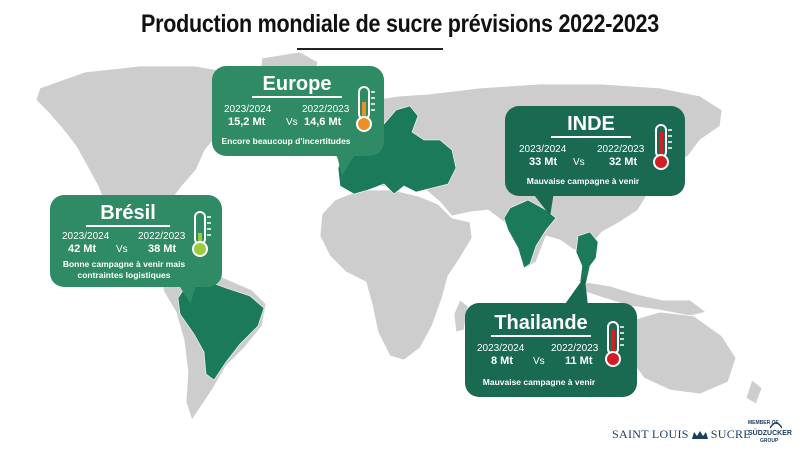 The width and height of the screenshot is (800, 450). I want to click on europe-year-new: 2023/2024, so click(248, 109).